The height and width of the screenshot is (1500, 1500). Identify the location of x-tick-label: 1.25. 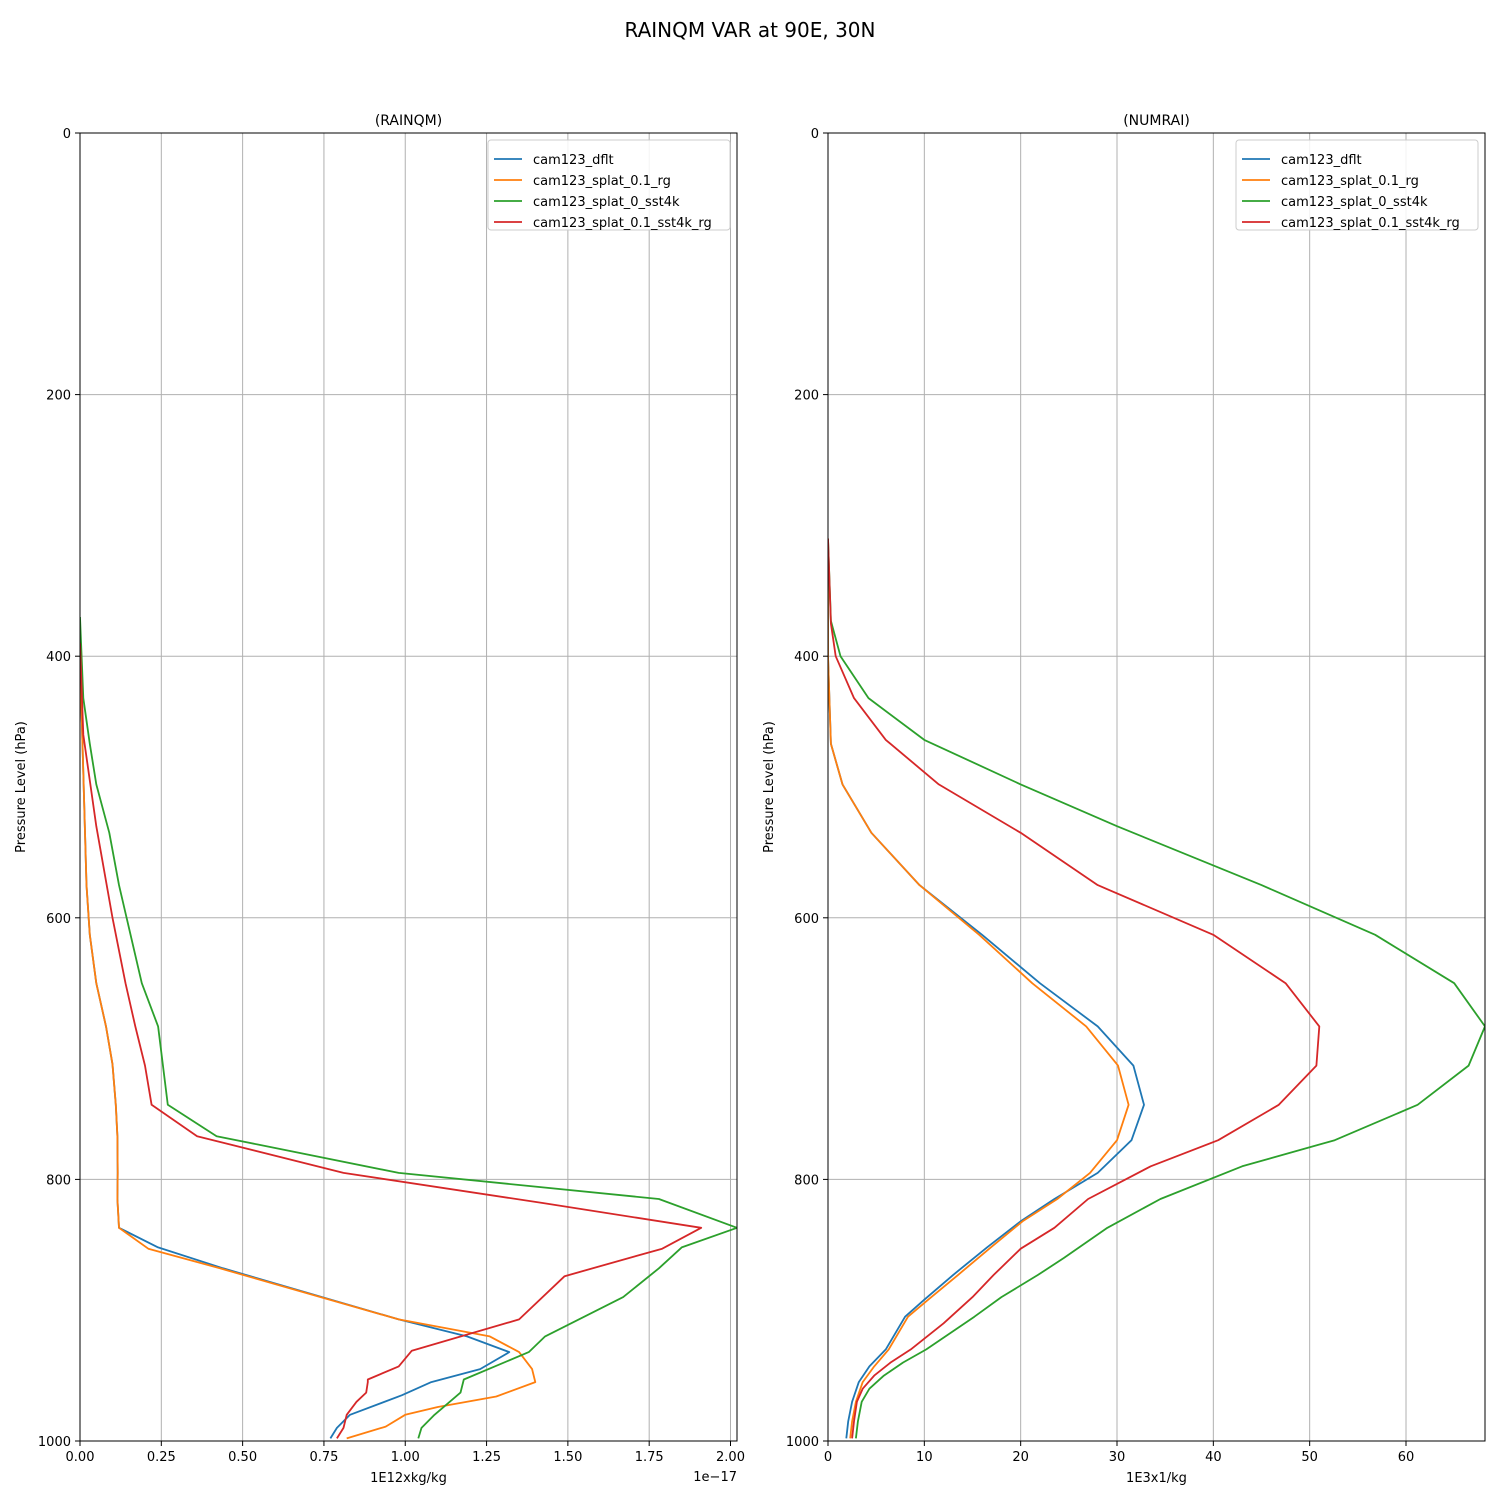
(486, 1457).